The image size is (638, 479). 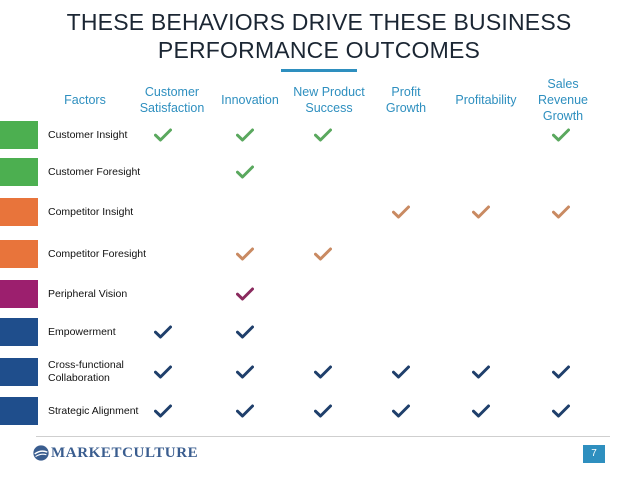 I want to click on header-factors-text: Factors, so click(x=85, y=100).